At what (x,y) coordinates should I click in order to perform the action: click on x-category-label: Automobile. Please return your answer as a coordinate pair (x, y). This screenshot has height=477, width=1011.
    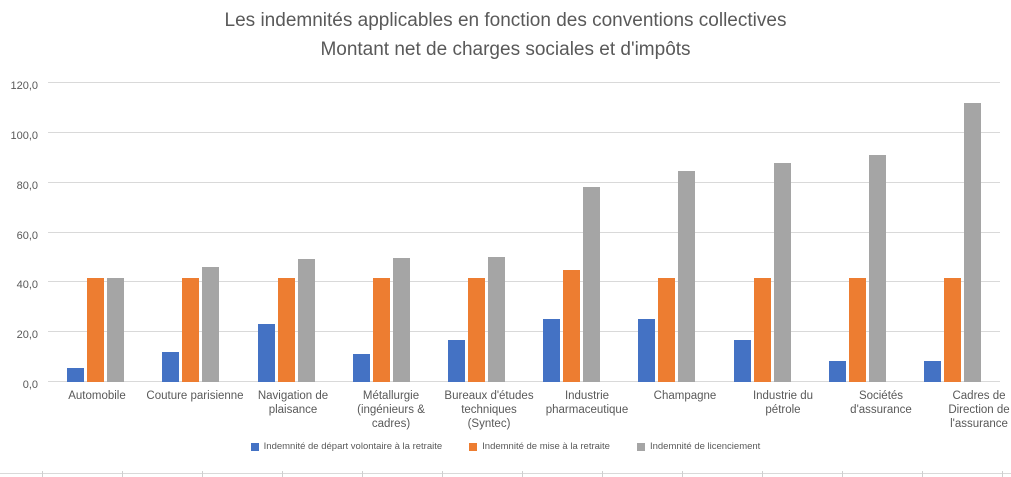
    Looking at the image, I should click on (97, 396).